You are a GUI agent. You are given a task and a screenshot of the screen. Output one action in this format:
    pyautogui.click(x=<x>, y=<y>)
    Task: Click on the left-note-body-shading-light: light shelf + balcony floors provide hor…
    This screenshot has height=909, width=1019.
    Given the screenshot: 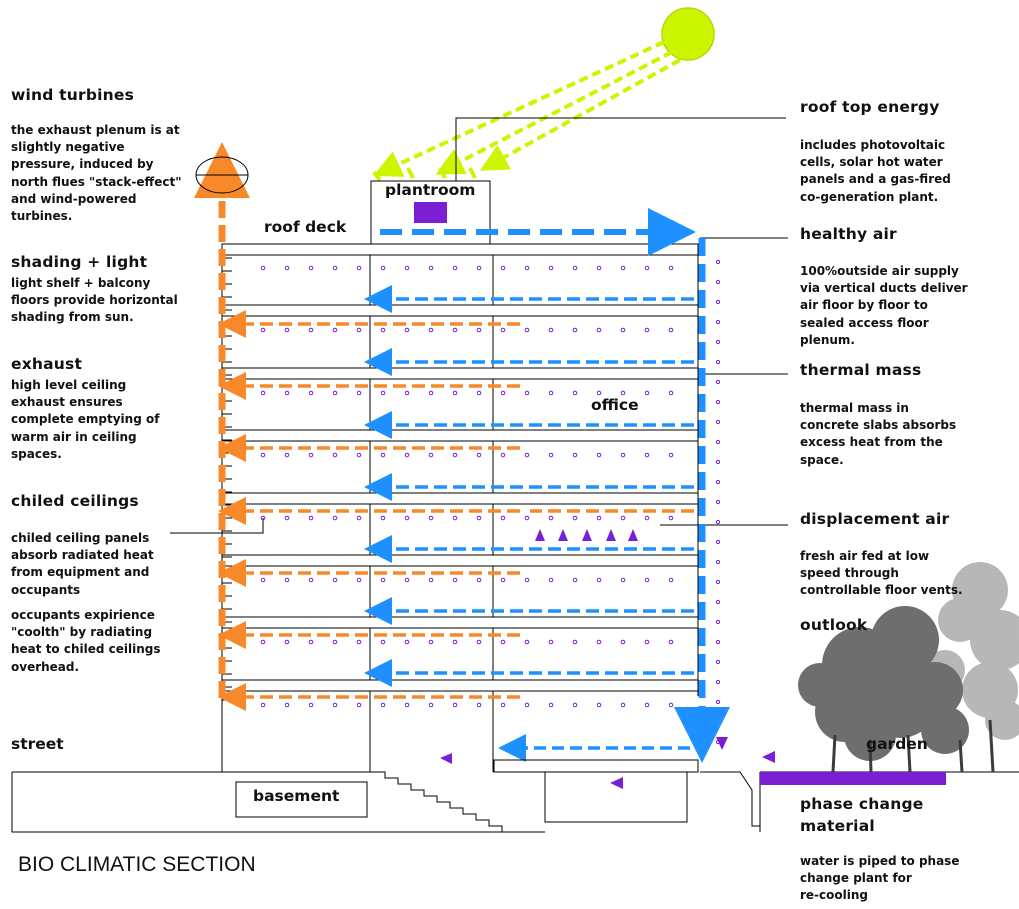 What is the action you would take?
    pyautogui.click(x=94, y=300)
    